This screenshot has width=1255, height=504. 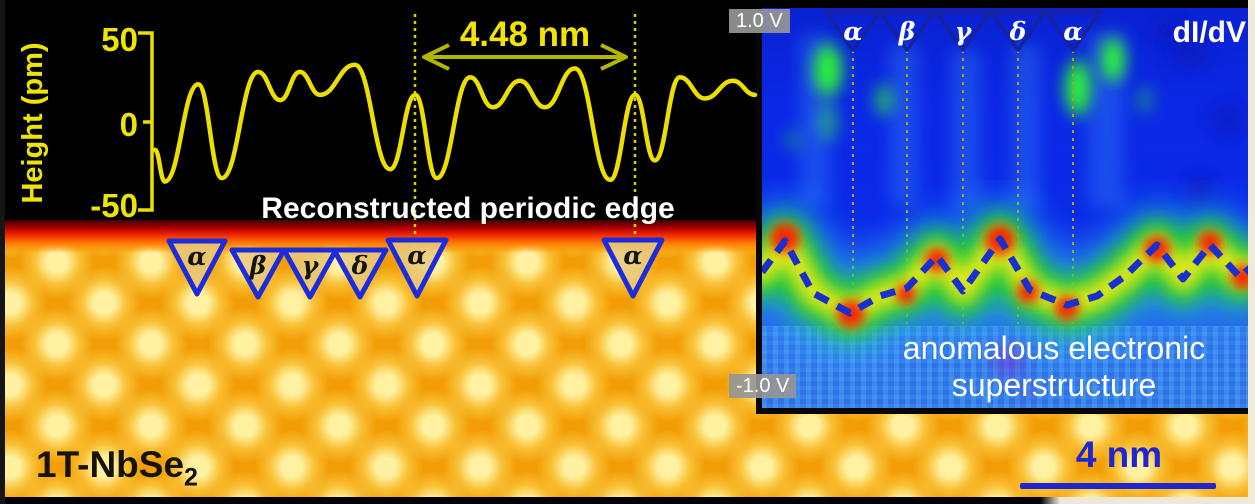 I want to click on sample-label: 1T-NbSe2, so click(x=117, y=468).